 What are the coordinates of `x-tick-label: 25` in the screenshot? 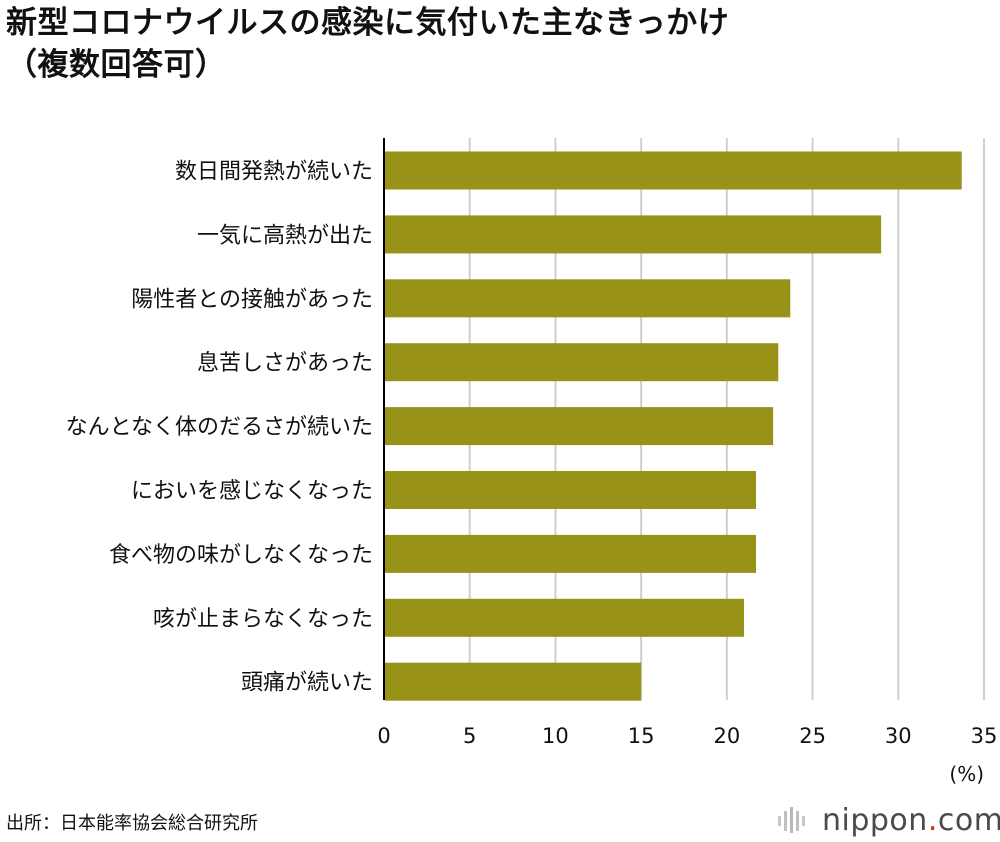 It's located at (812, 736).